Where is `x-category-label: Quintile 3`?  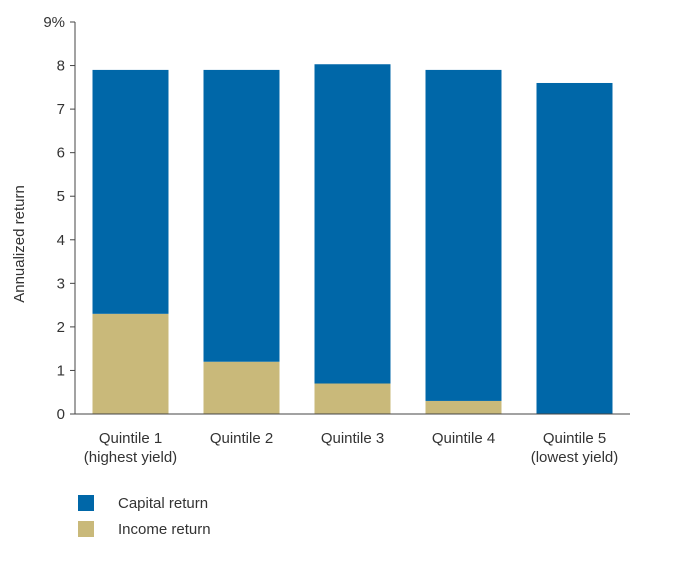
x-category-label: Quintile 3 is located at coordinates (352, 438).